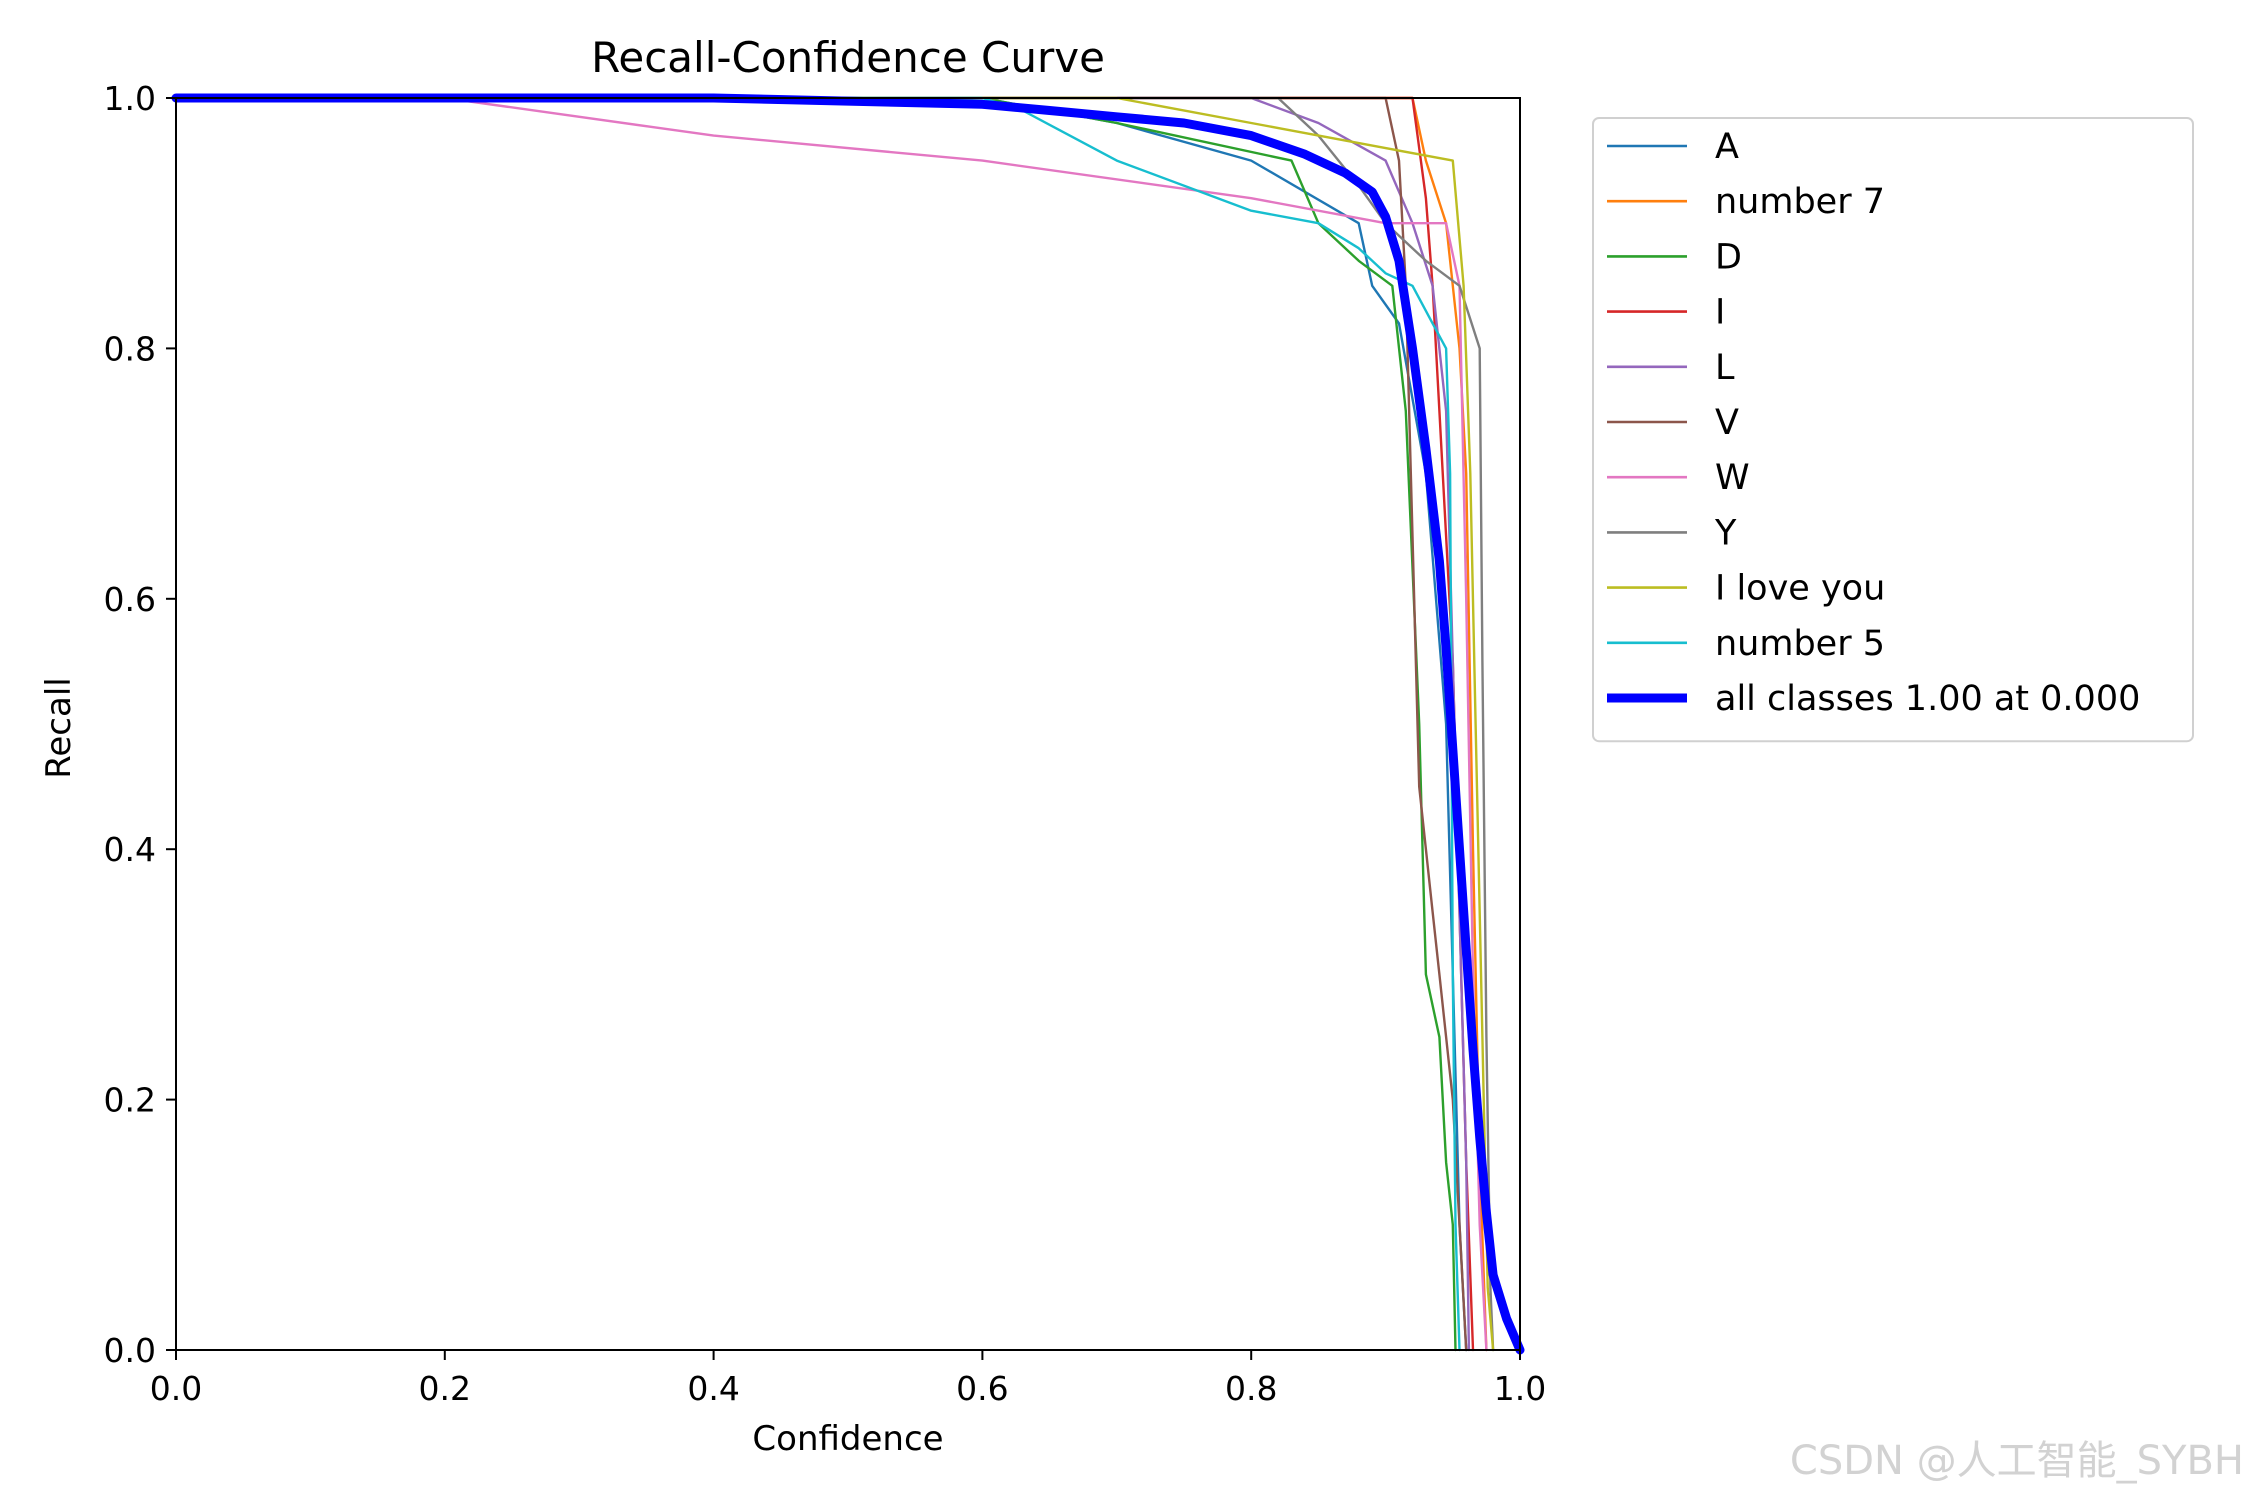 The width and height of the screenshot is (2250, 1500). I want to click on legend-label: all classes 1.00 at 0.000, so click(1927, 699).